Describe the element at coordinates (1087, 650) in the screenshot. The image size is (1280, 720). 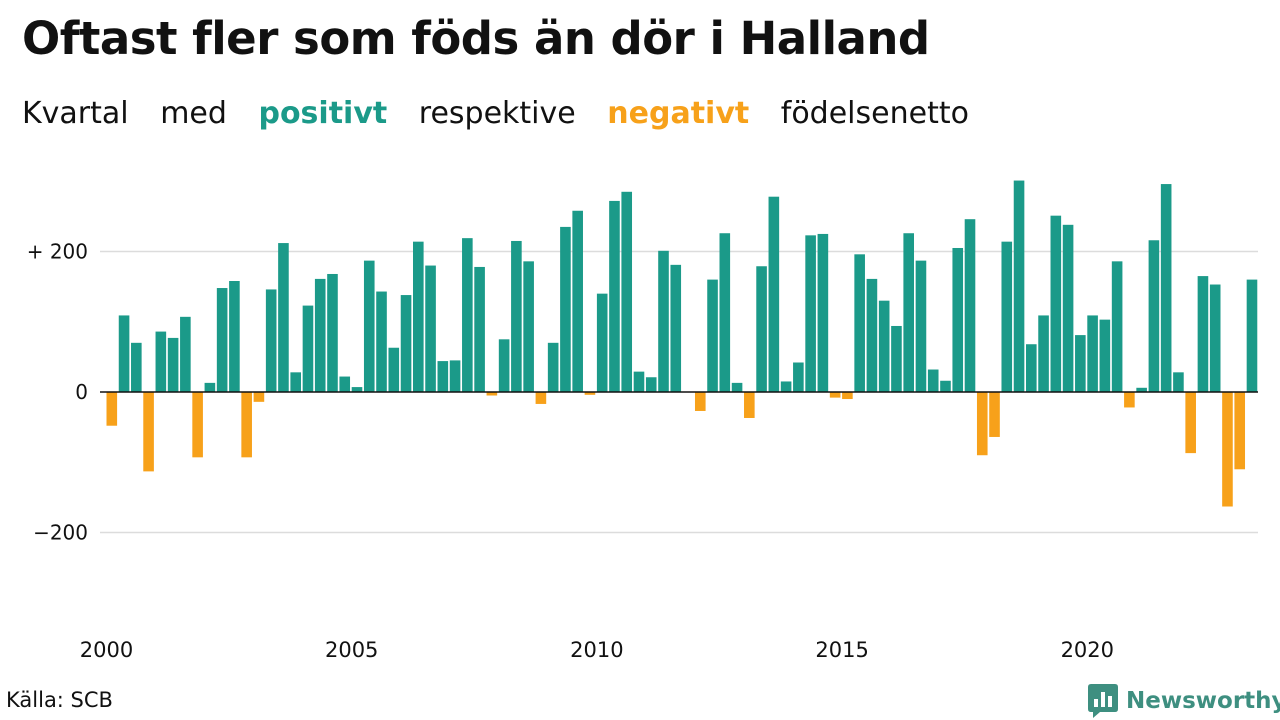
I see `x-tick-label: 2020` at that location.